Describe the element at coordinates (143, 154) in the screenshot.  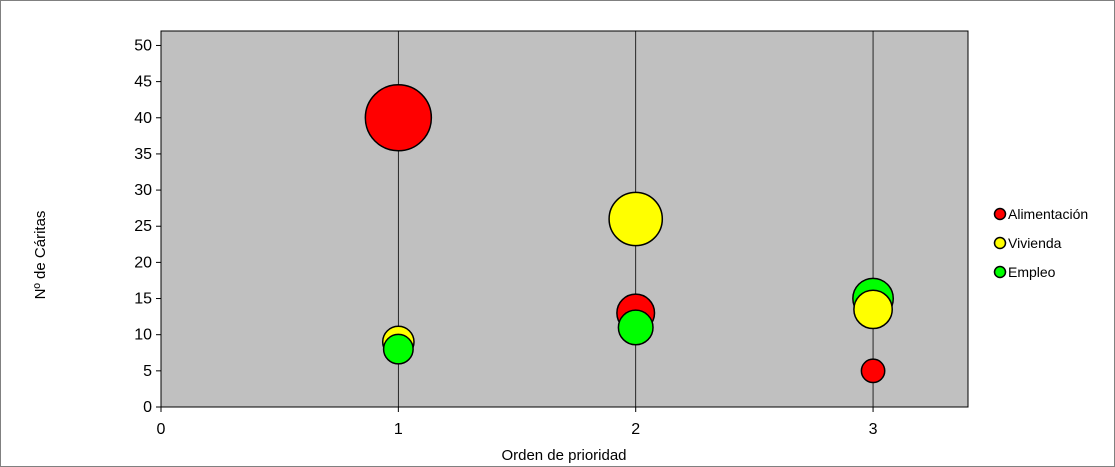
I see `y-tick-label: 35` at that location.